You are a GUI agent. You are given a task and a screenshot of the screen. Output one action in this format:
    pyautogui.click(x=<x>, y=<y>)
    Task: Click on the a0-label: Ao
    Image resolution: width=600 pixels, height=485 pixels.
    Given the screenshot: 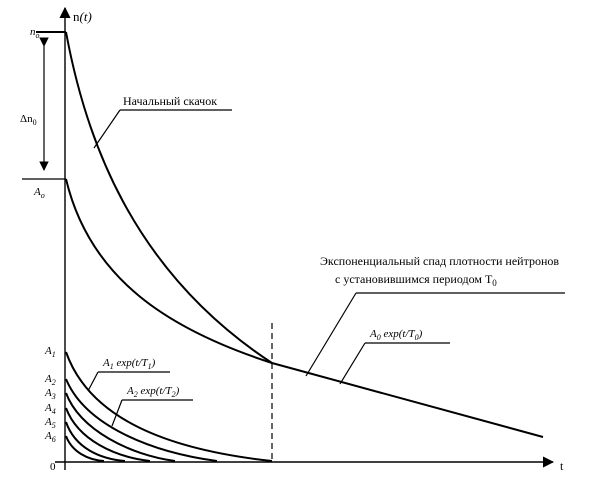 What is the action you would take?
    pyautogui.click(x=39, y=193)
    